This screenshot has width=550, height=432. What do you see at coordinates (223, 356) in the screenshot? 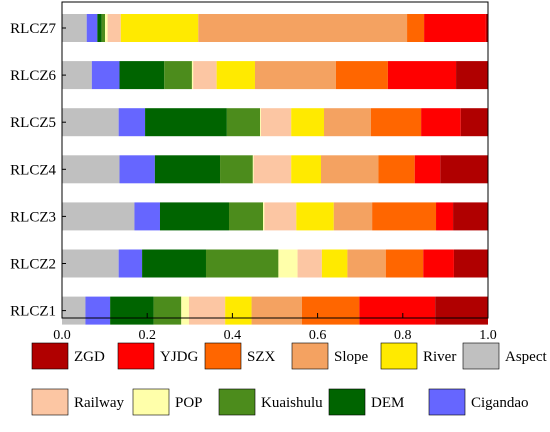
I see `legend-swatch-szx` at bounding box center [223, 356].